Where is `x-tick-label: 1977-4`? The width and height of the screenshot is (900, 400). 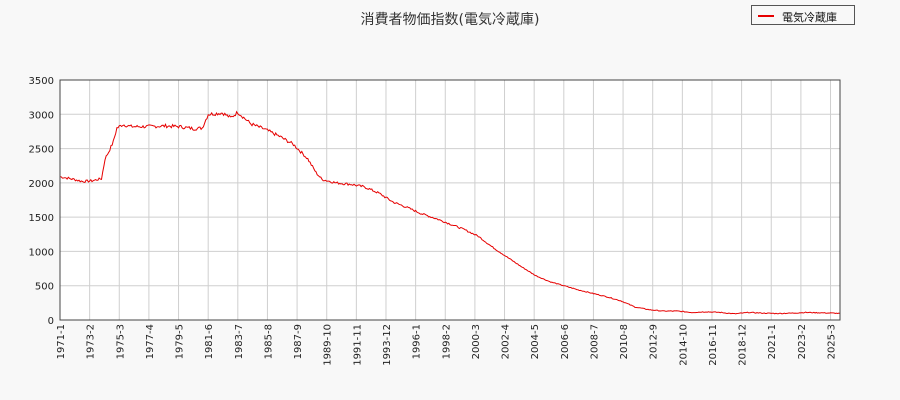
x-tick-label: 1977-4 is located at coordinates (150, 341).